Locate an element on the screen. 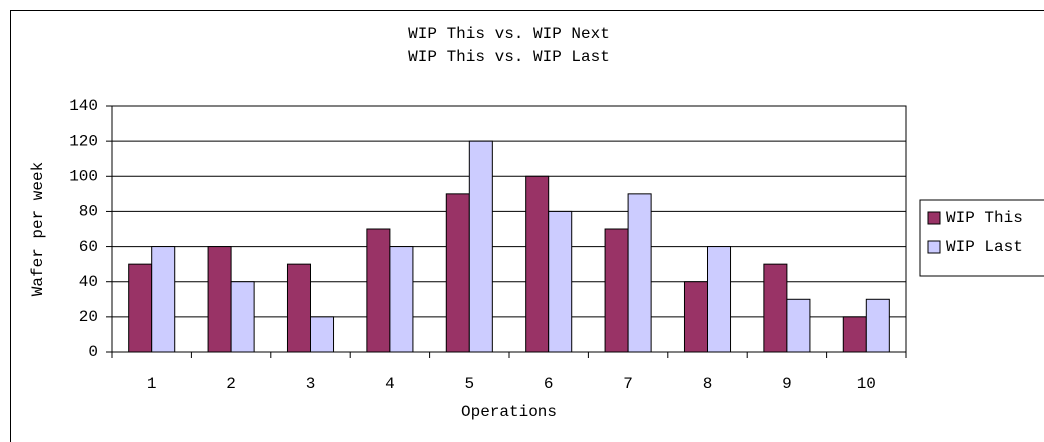 The width and height of the screenshot is (1044, 442). x-tick-label: 6 is located at coordinates (549, 384).